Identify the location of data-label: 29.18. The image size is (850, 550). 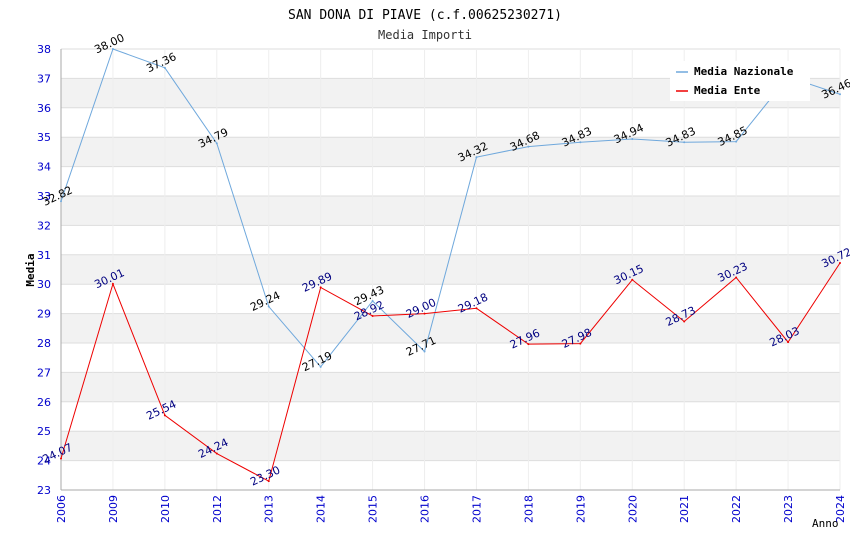
(473, 303).